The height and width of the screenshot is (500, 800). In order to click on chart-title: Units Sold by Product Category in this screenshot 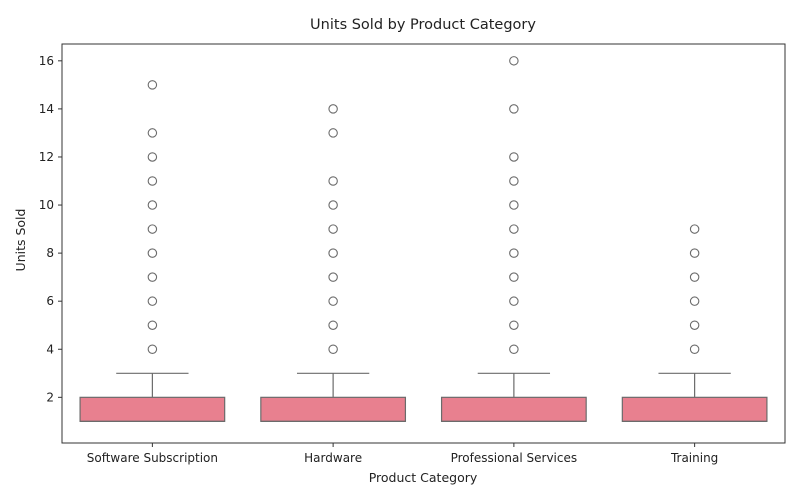, I will do `click(423, 25)`.